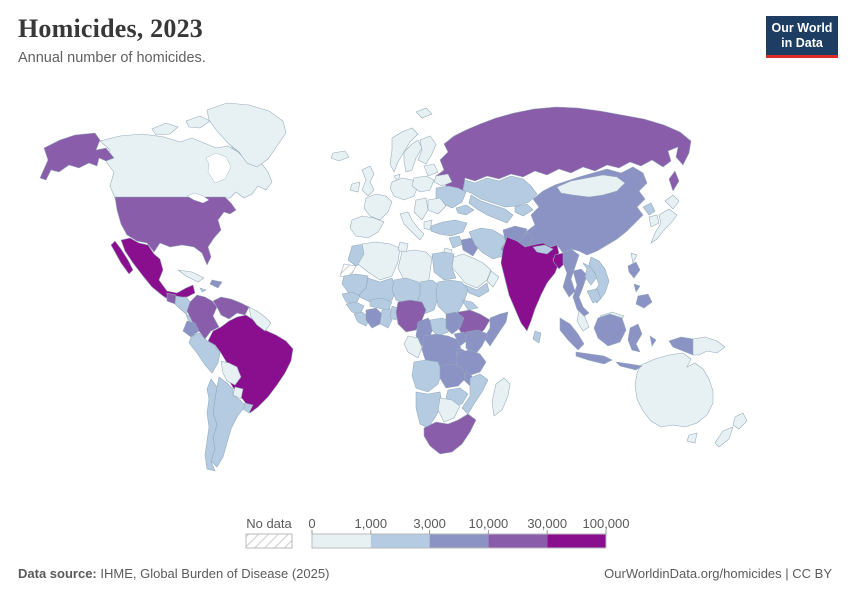 This screenshot has height=600, width=850. What do you see at coordinates (452, 297) in the screenshot?
I see `country-sudan: Sudan` at bounding box center [452, 297].